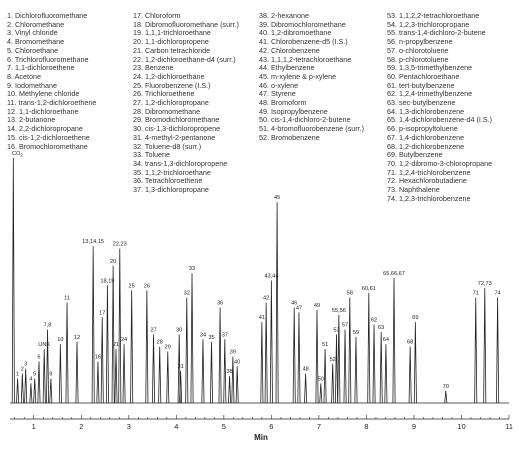 The image size is (519, 450). What do you see at coordinates (428, 24) in the screenshot?
I see `legend-item: 54. 1,2,3-trichloropropane` at bounding box center [428, 24].